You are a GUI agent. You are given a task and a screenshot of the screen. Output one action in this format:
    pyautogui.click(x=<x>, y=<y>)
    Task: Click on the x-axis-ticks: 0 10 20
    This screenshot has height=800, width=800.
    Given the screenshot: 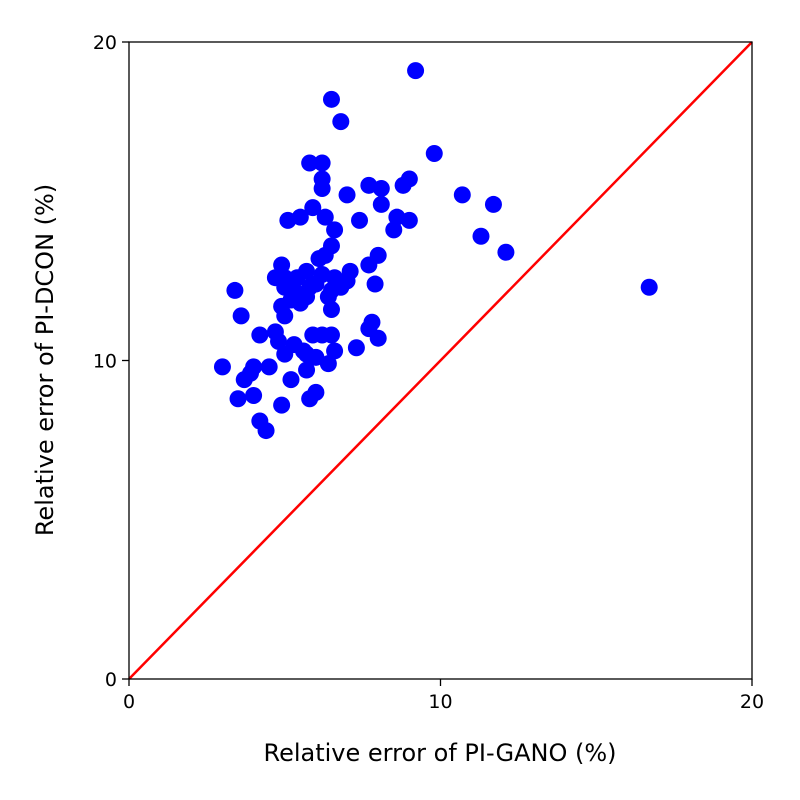 What is the action you would take?
    pyautogui.click(x=443, y=696)
    